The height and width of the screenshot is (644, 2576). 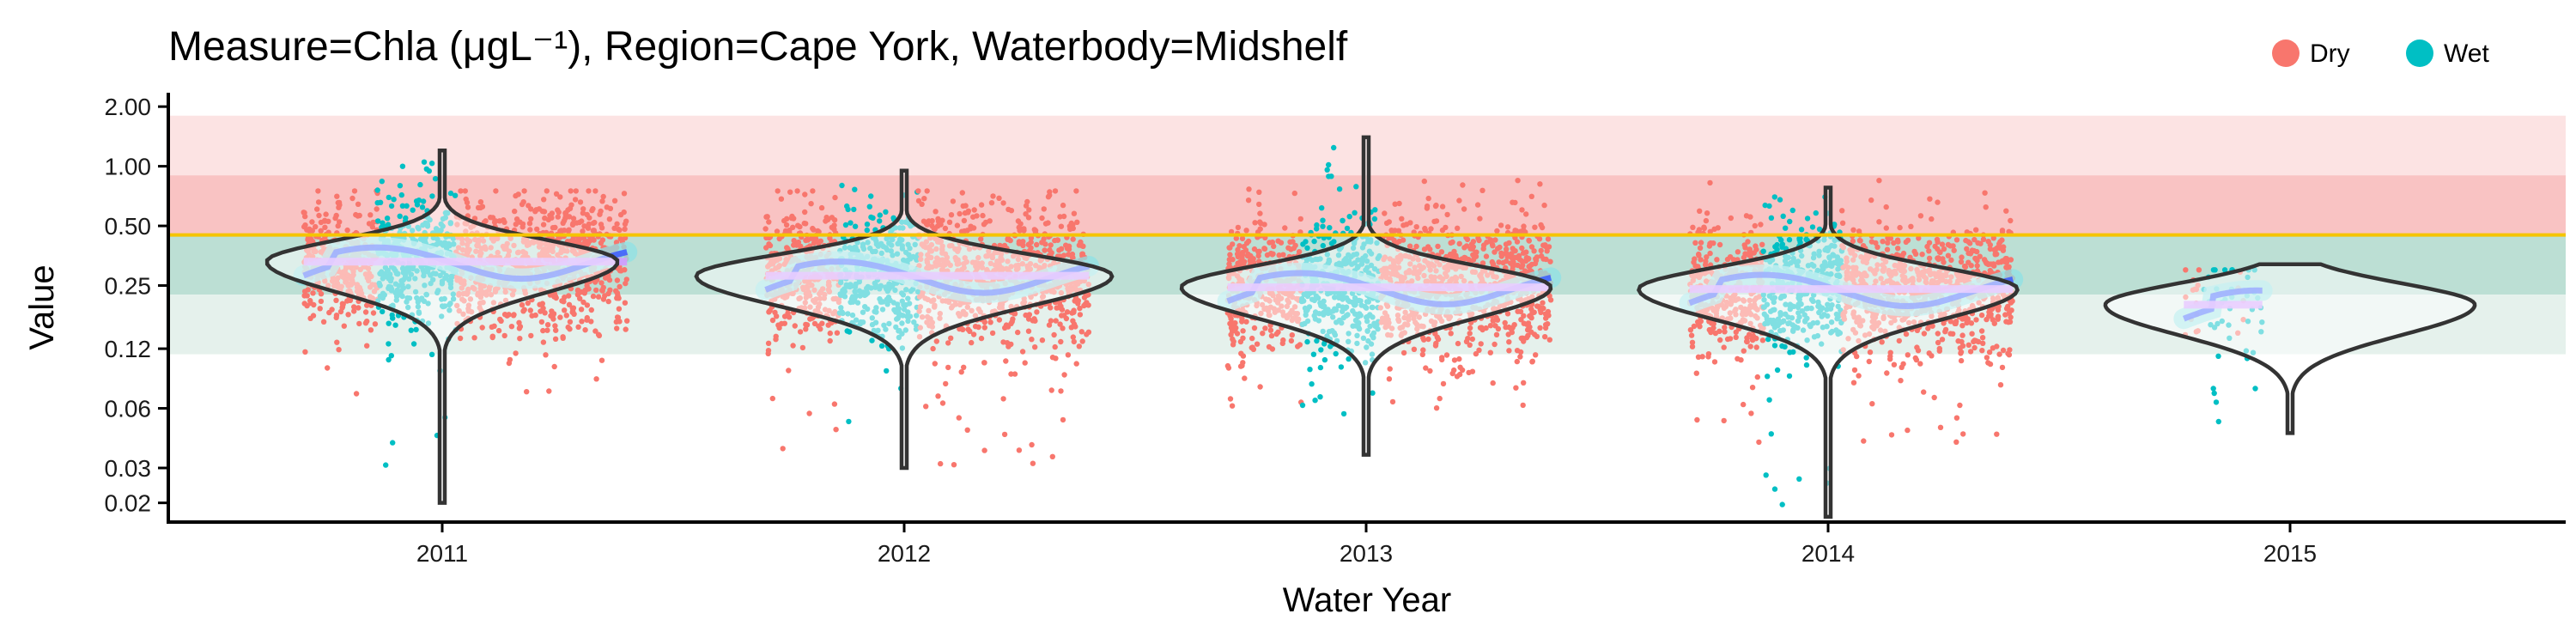 I want to click on legend-item-wet: Wet, so click(x=2448, y=53).